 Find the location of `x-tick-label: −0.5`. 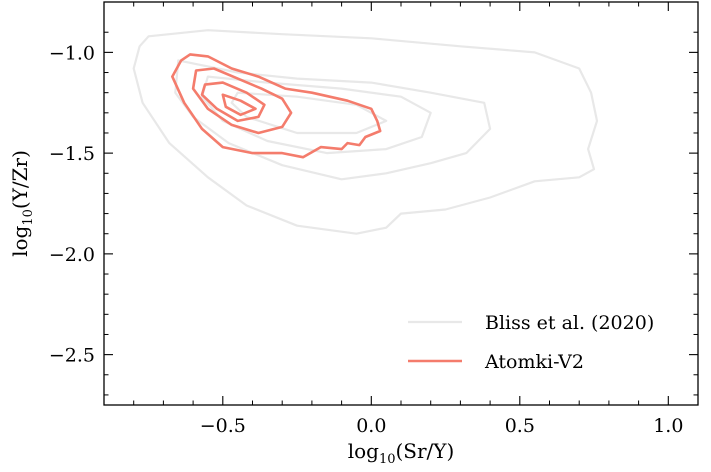

x-tick-label: −0.5 is located at coordinates (223, 426).